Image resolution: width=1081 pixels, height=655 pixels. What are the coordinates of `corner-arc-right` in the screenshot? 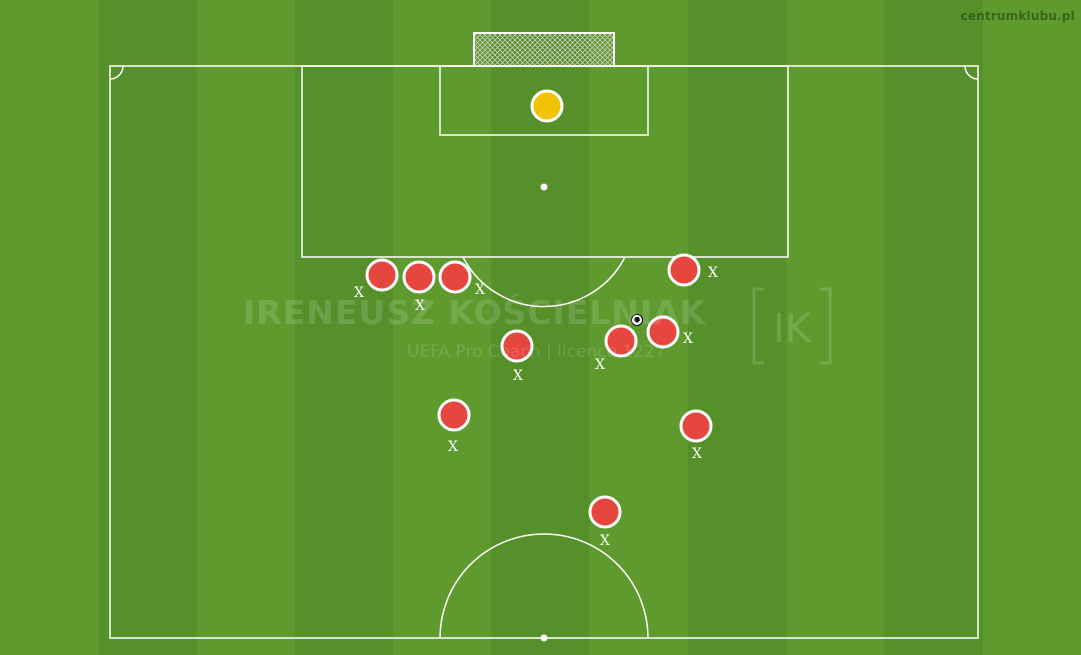 It's located at (971, 72).